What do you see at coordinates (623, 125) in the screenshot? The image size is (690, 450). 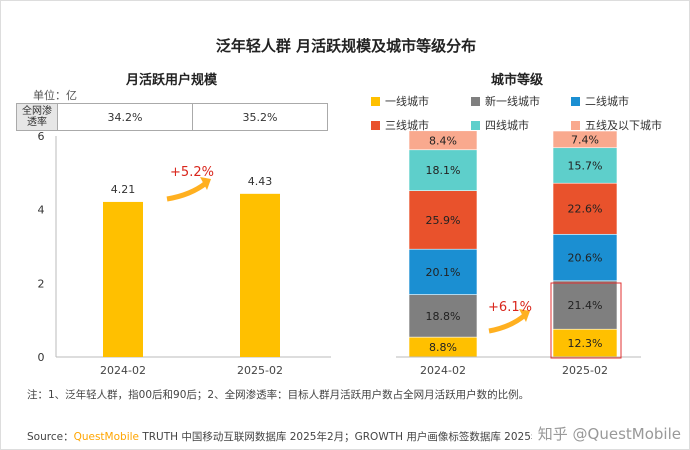 I see `legend-label: 五线及以下城市` at bounding box center [623, 125].